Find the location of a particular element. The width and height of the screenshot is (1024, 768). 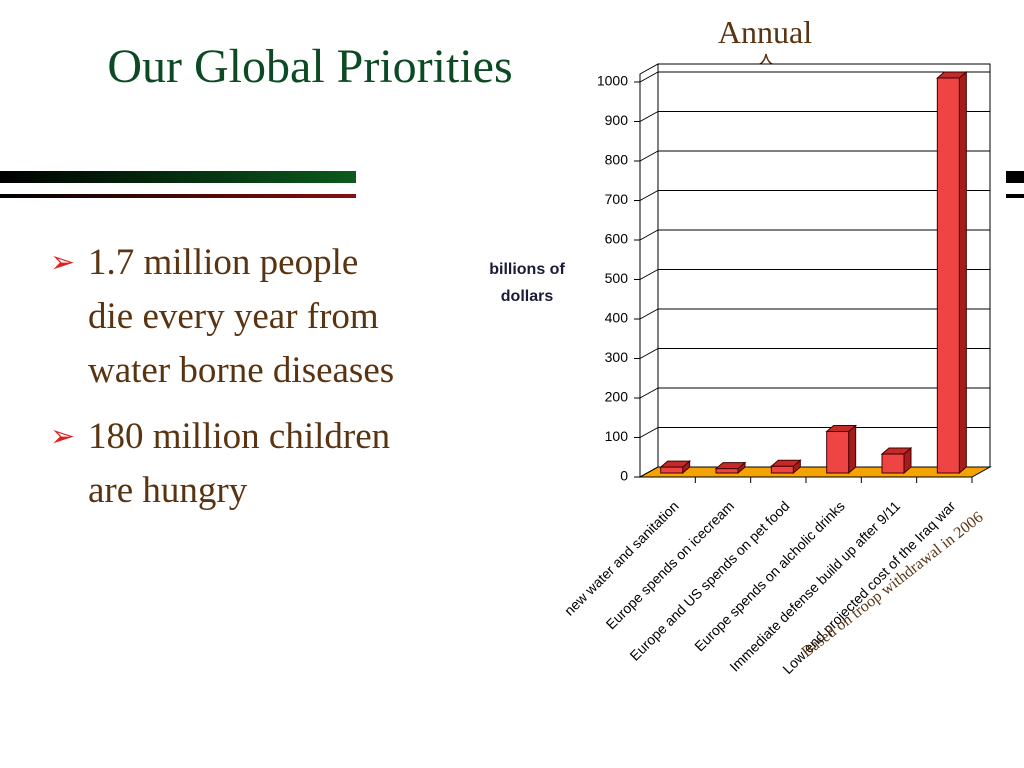

slide-title: Our Global Priorities is located at coordinates (309, 66).